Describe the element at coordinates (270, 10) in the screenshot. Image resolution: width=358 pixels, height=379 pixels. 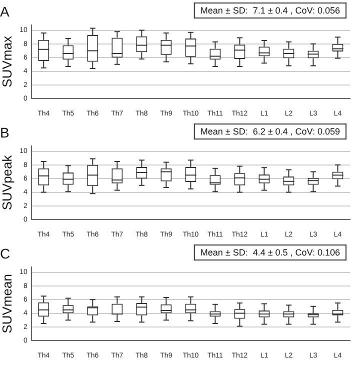
I see `text: Mean ± SD: 7.1 ± 0.4 , CoV: 0.056` at that location.